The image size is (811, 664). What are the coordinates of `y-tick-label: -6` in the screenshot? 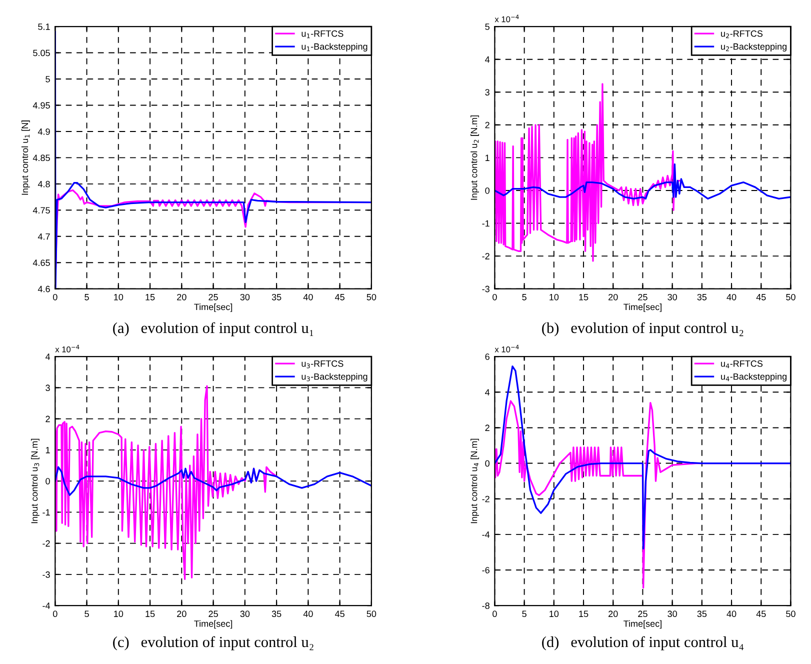 It's located at (486, 570).